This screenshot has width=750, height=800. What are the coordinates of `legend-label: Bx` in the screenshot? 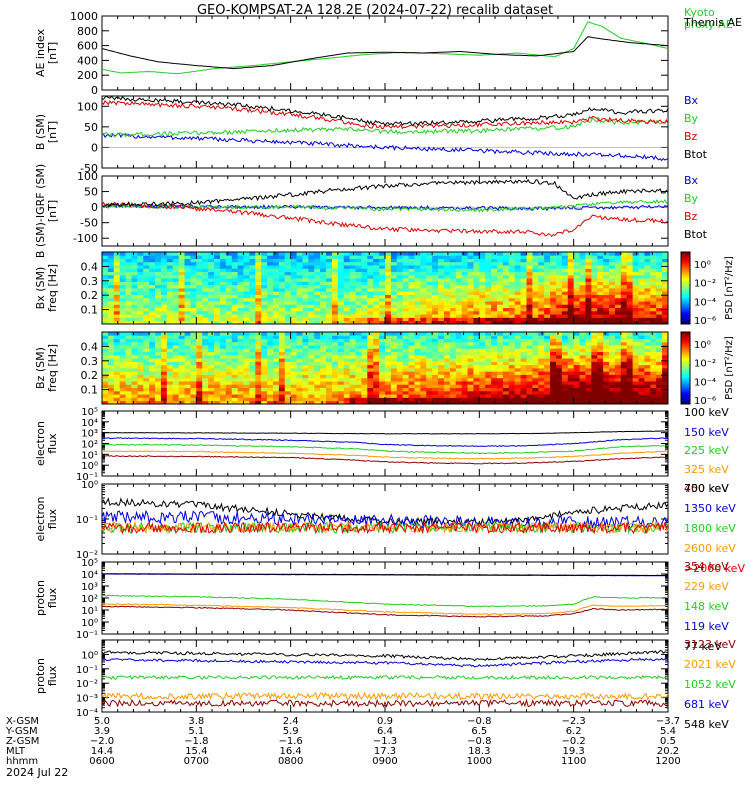 It's located at (691, 100).